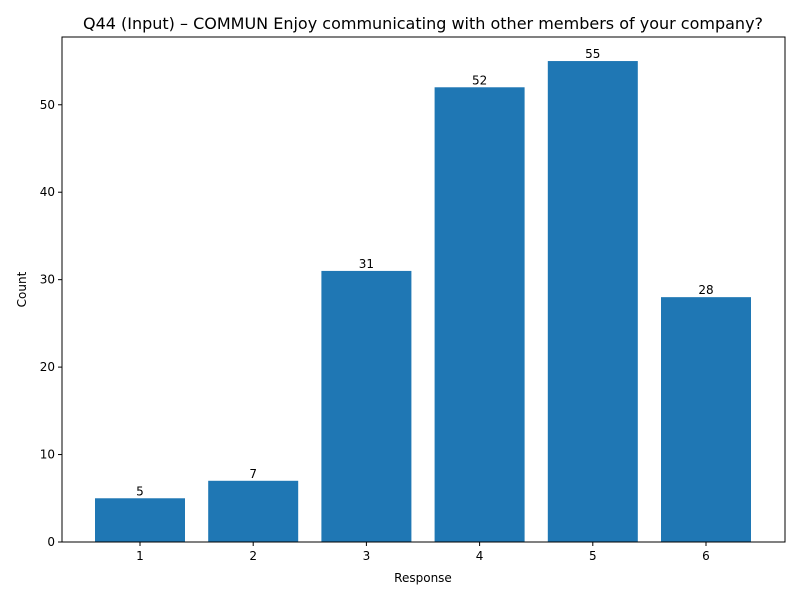 This screenshot has width=800, height=600. Describe the element at coordinates (479, 80) in the screenshot. I see `bar-value-label: 52` at that location.